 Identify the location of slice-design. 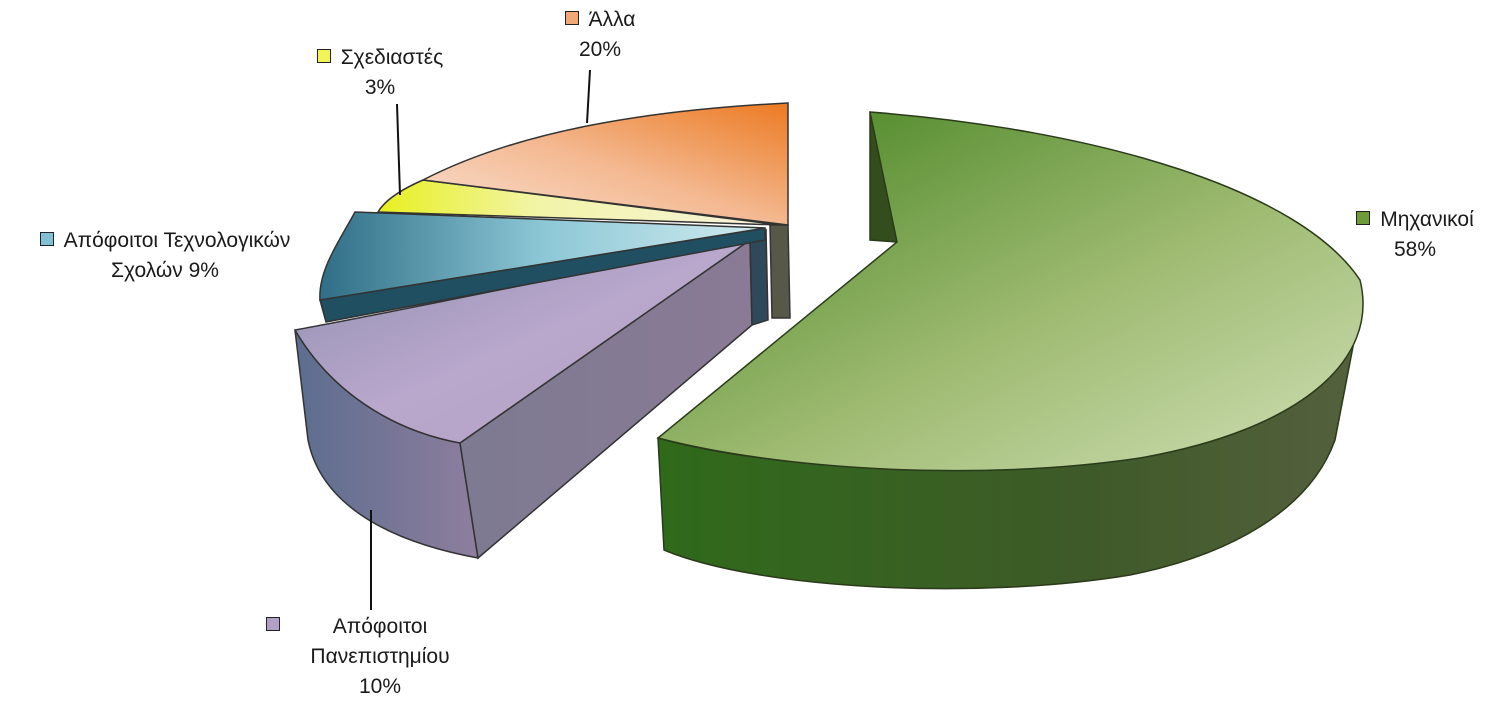
(578, 202).